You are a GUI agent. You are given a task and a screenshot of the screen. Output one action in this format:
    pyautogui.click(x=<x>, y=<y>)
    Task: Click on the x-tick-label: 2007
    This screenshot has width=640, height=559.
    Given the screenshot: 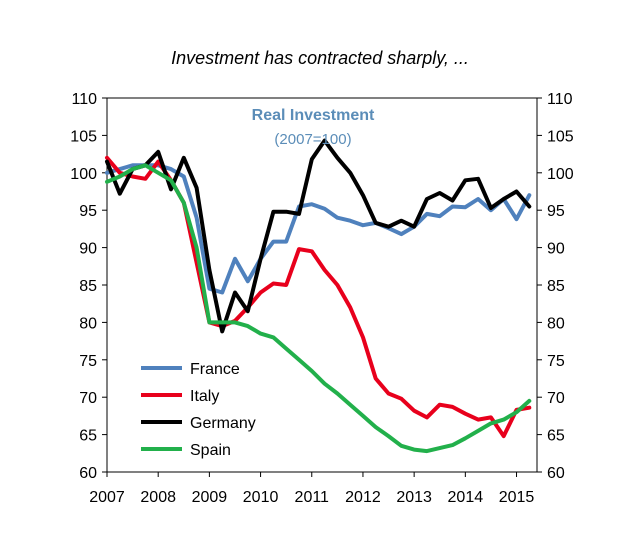 What is the action you would take?
    pyautogui.click(x=107, y=497)
    